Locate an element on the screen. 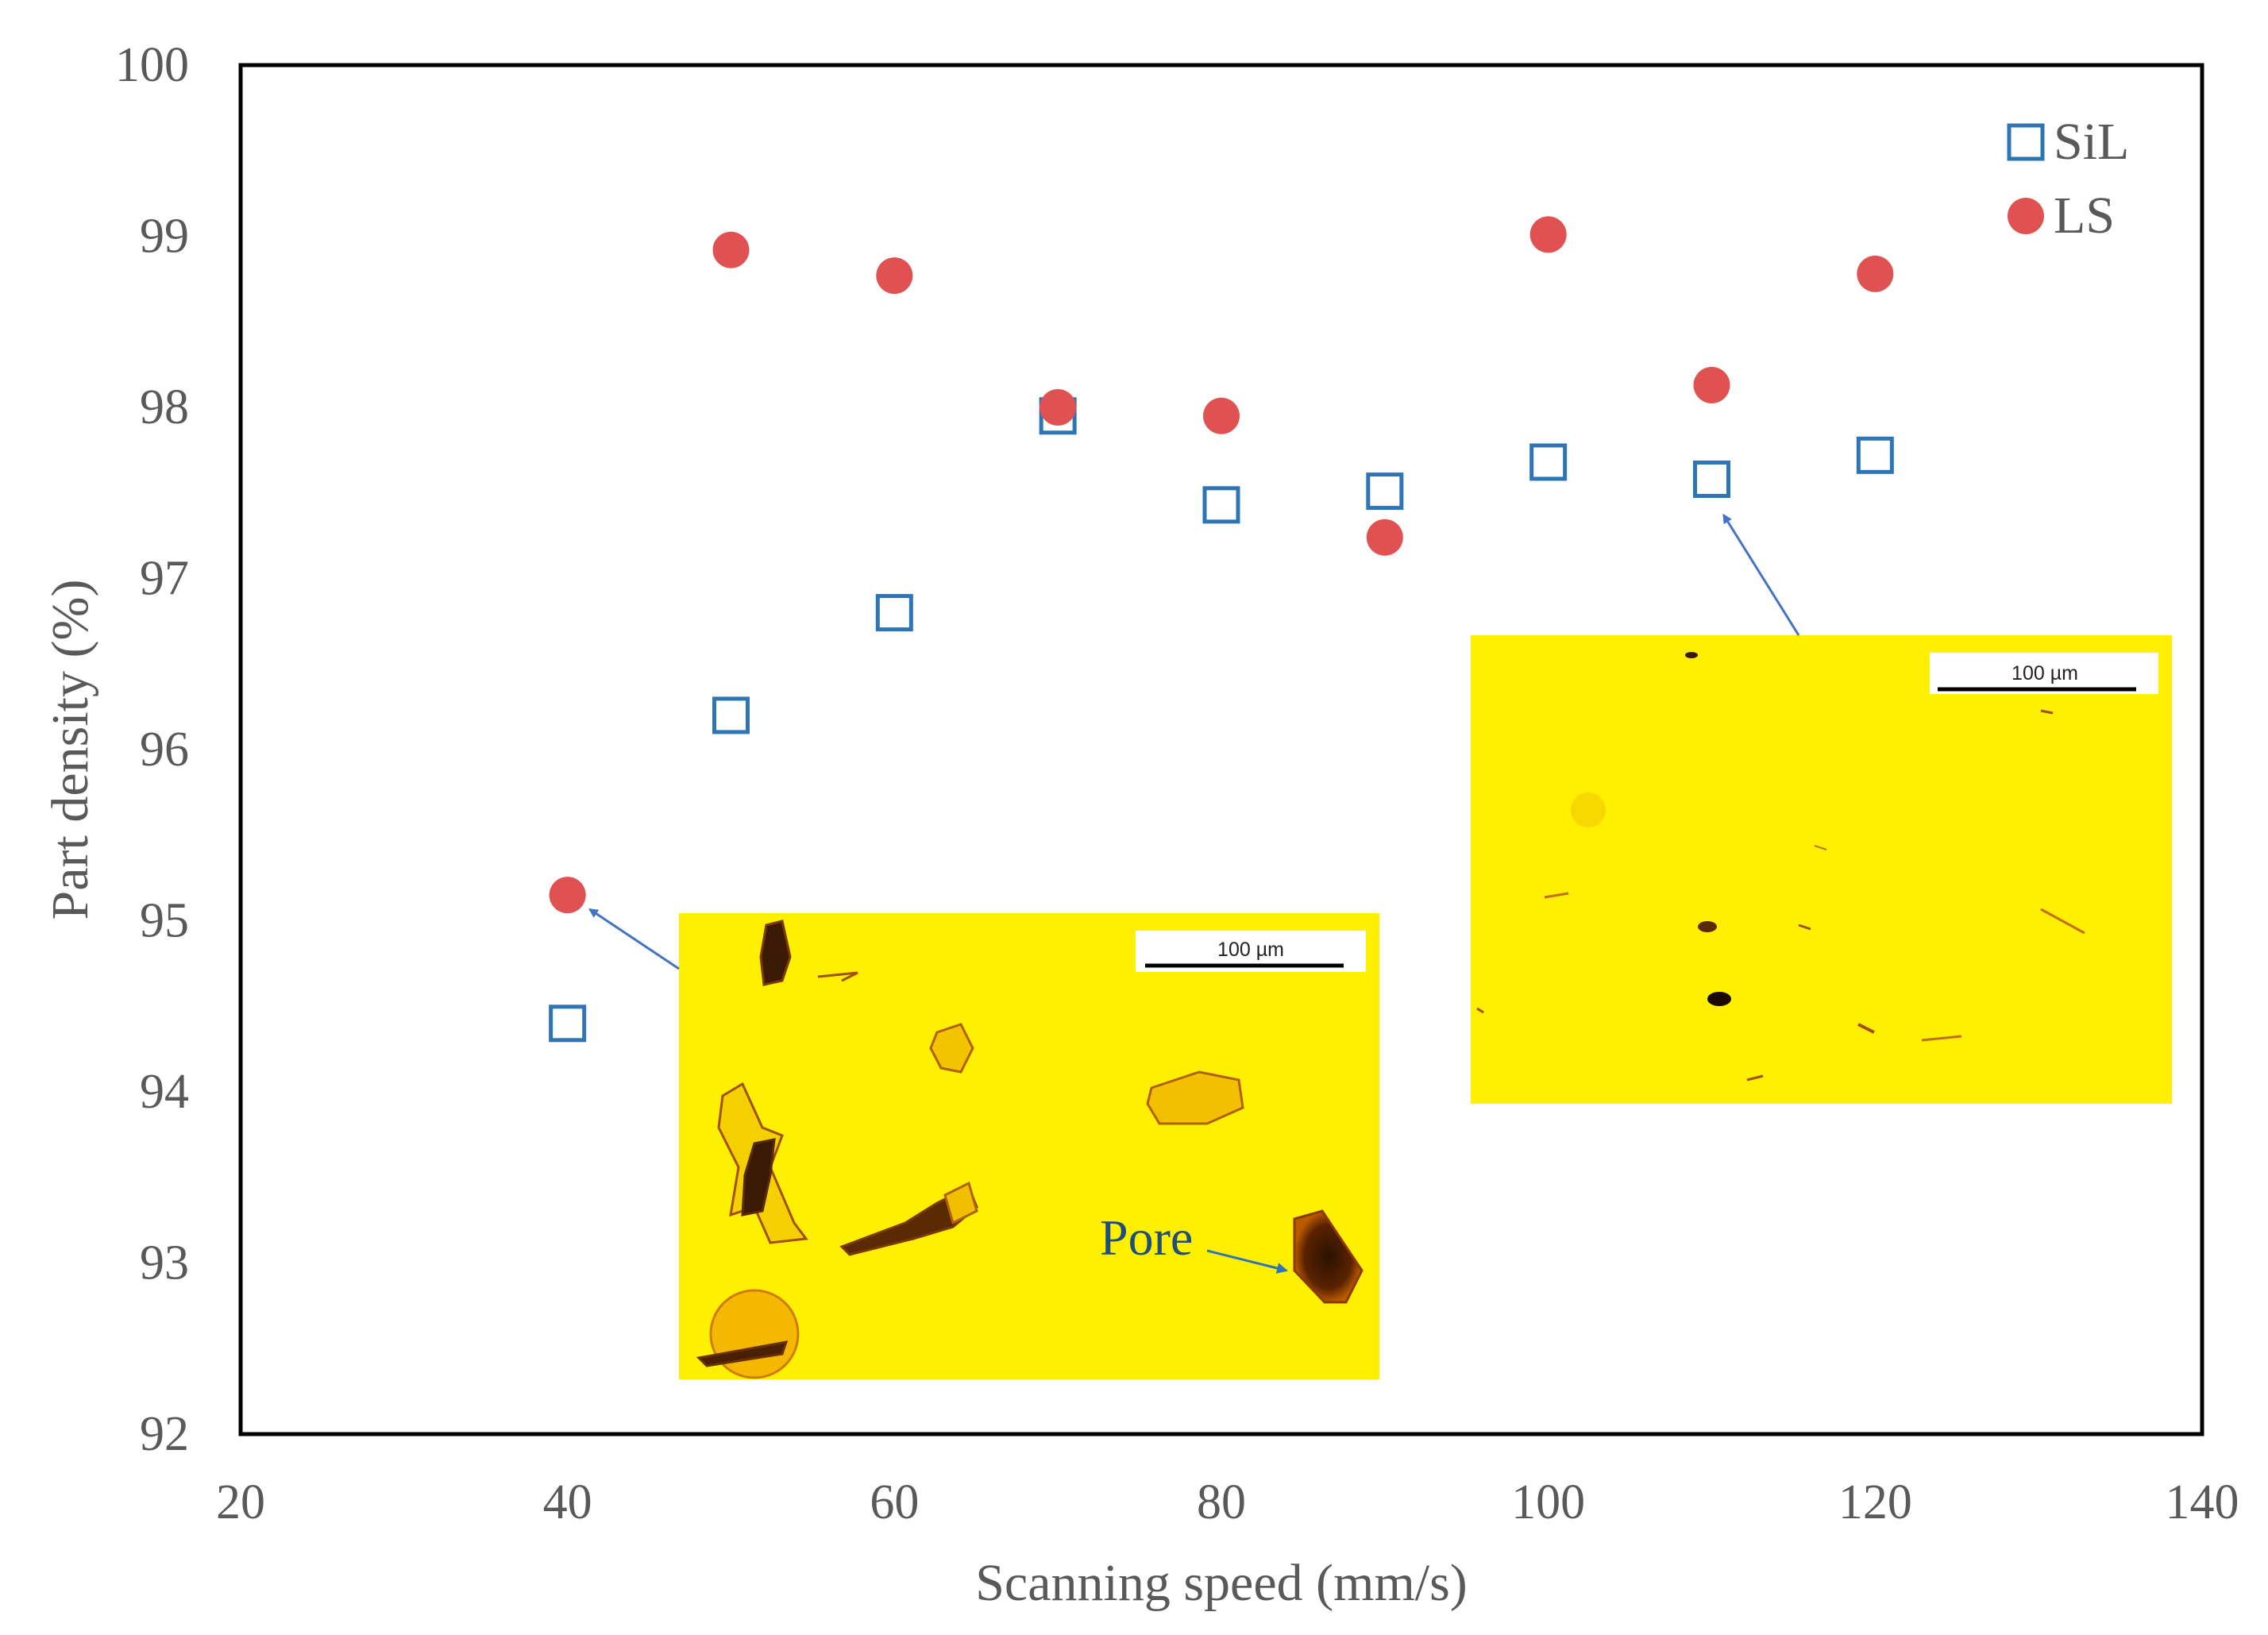 The height and width of the screenshot is (1635, 2268). pore-annotation: Pore is located at coordinates (1146, 1237).